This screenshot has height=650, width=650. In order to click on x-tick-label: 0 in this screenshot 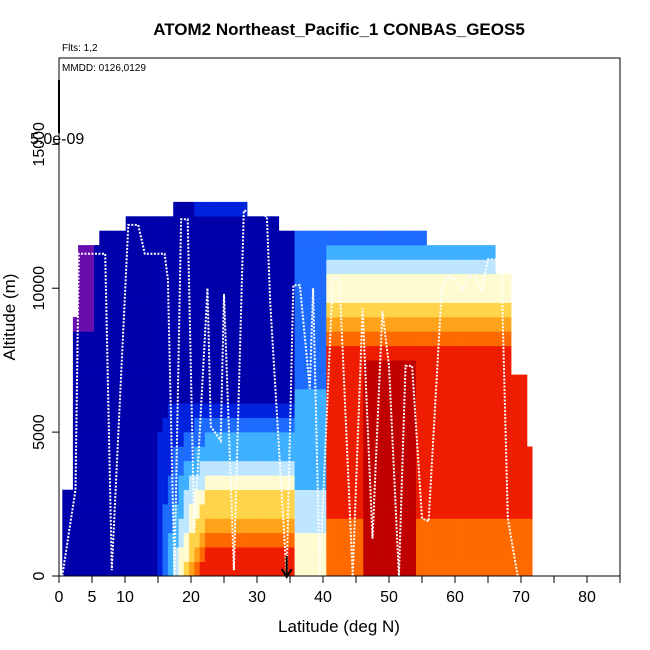, I will do `click(59, 597)`.